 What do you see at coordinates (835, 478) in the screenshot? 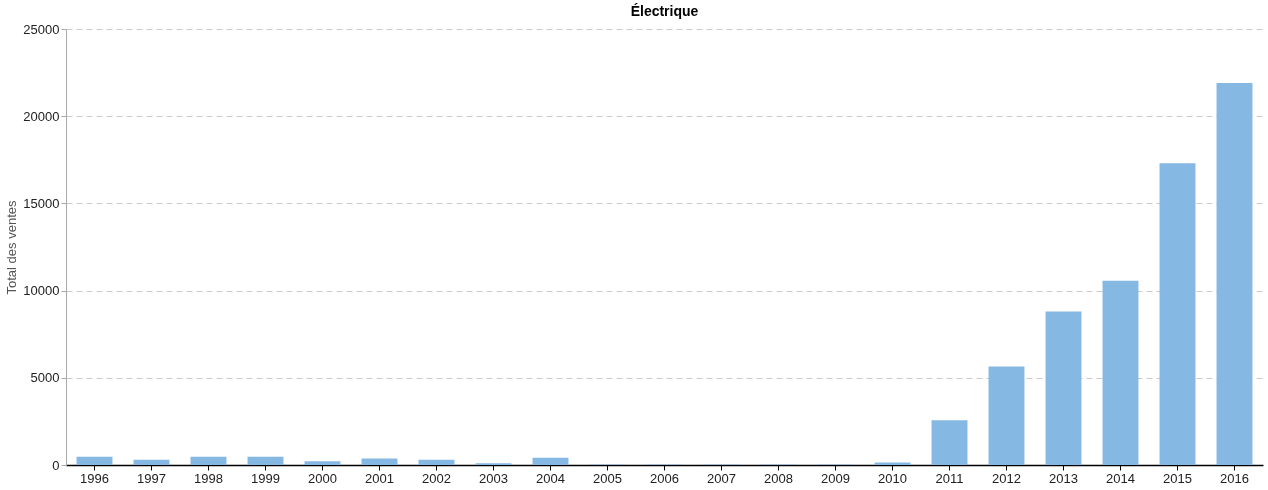
I see `x-tick-label: 2009` at bounding box center [835, 478].